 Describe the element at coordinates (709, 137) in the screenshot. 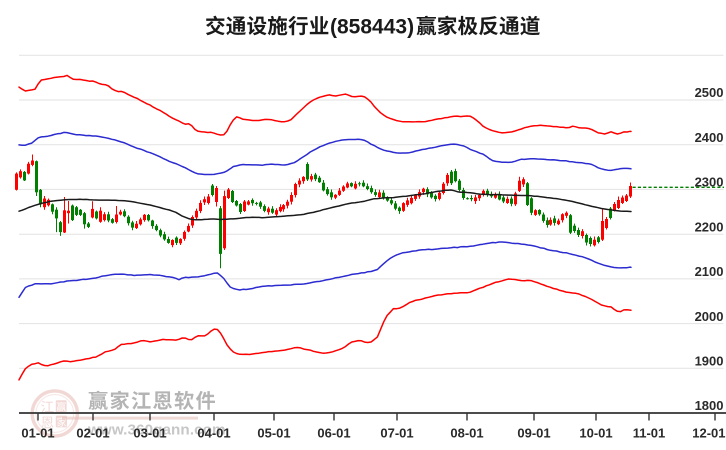

I see `svg-text: 2400` at that location.